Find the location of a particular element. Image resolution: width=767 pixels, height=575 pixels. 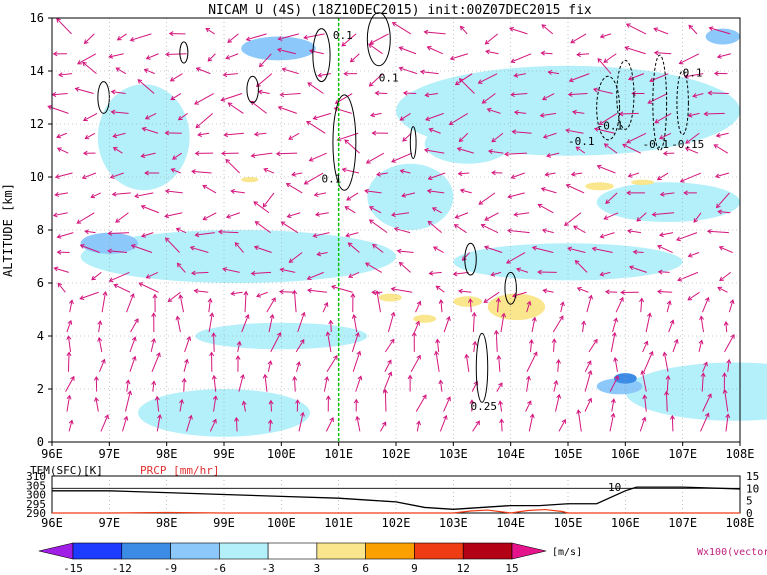

lower-x-tick-10: 106E is located at coordinates (625, 523).